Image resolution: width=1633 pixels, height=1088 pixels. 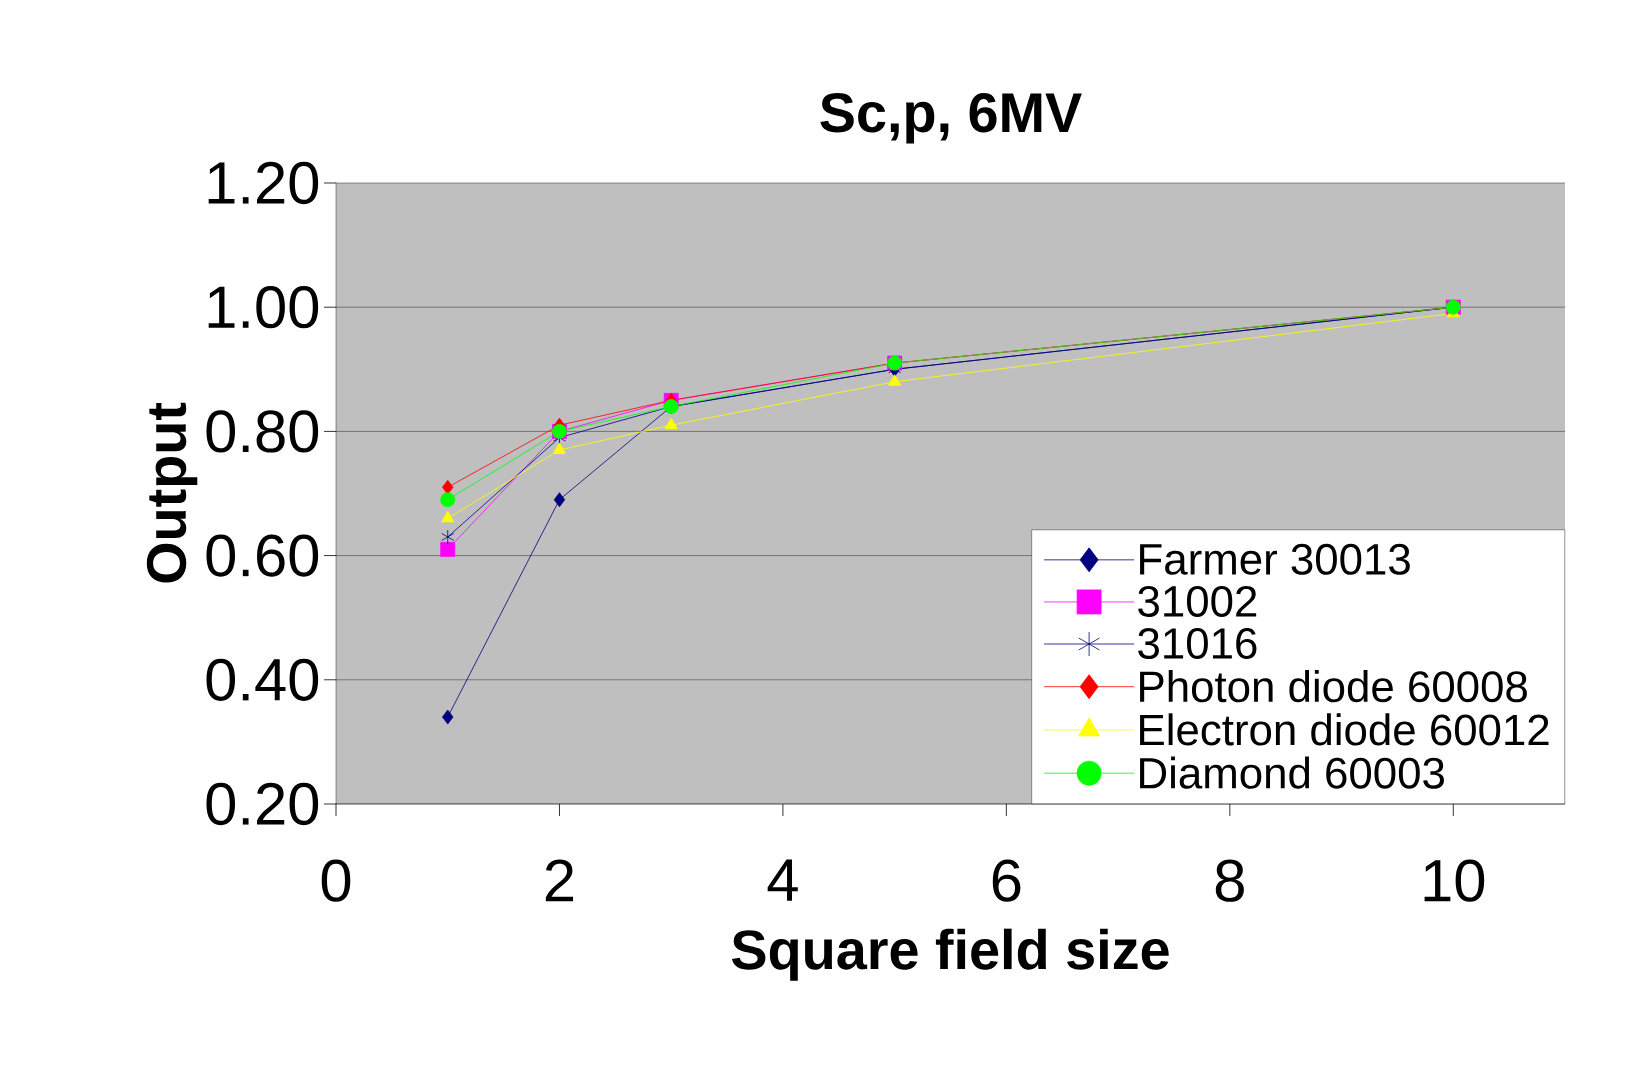 I want to click on y-axis-title: Output, so click(x=172, y=492).